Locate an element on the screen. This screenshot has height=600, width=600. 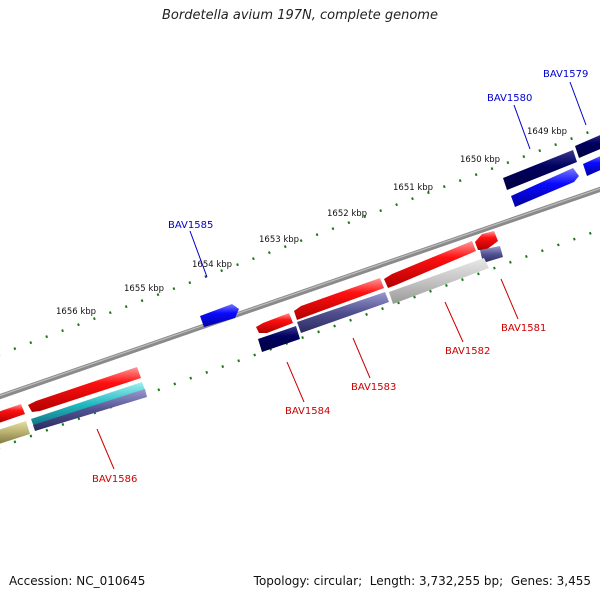
leader-BAV1584 is located at coordinates (295, 382).